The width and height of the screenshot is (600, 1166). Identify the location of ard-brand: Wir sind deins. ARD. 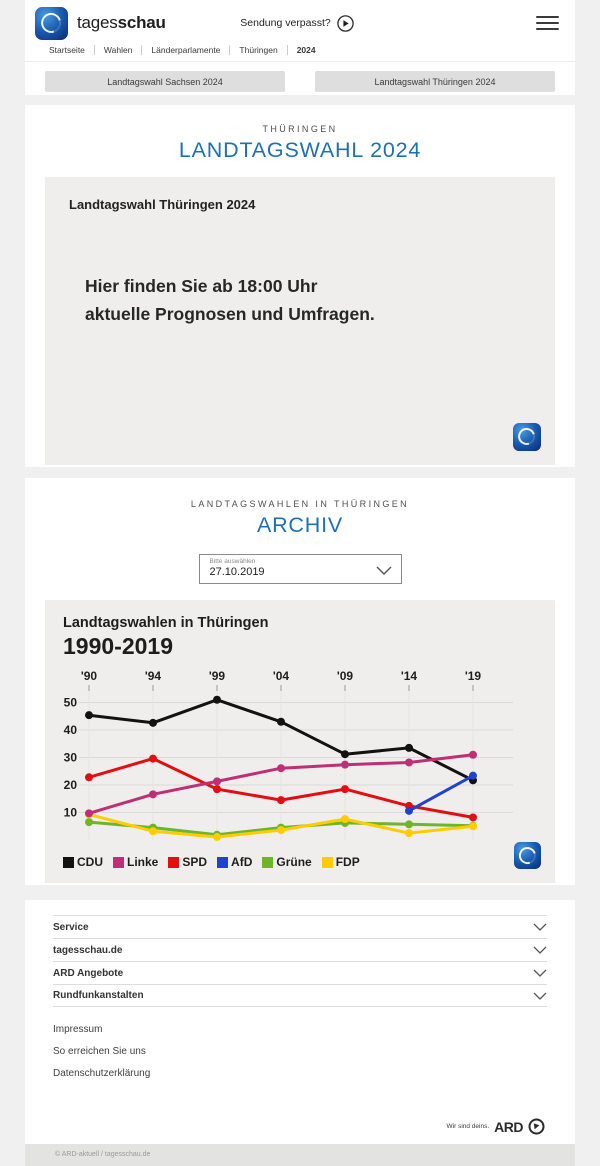
(496, 1126).